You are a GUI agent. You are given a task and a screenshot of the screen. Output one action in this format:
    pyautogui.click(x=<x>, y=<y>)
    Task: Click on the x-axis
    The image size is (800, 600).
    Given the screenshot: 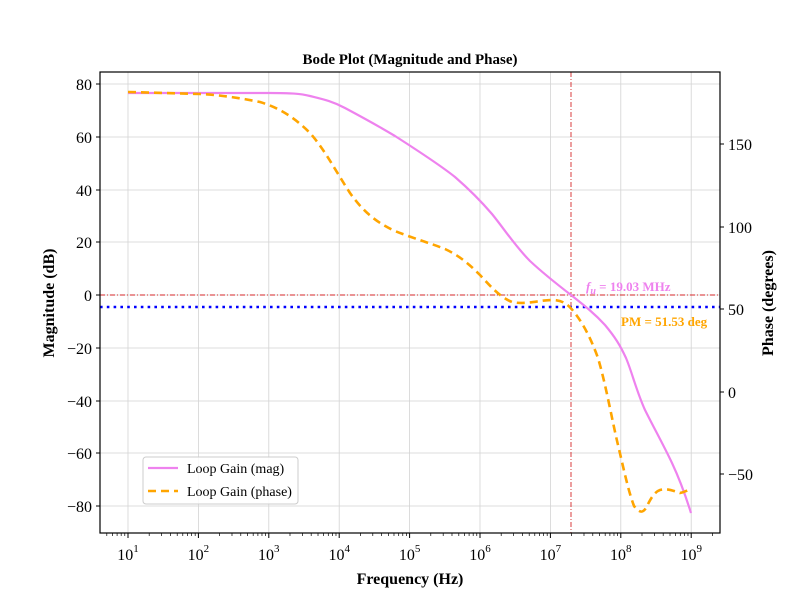 What is the action you would take?
    pyautogui.click(x=409, y=535)
    